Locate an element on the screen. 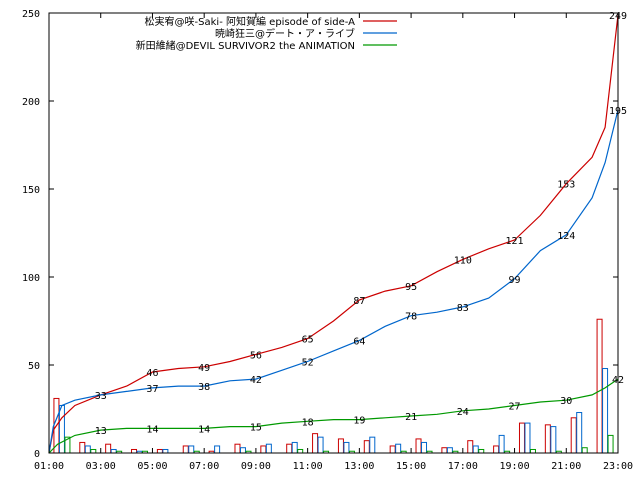  data-label: 78 is located at coordinates (411, 317).